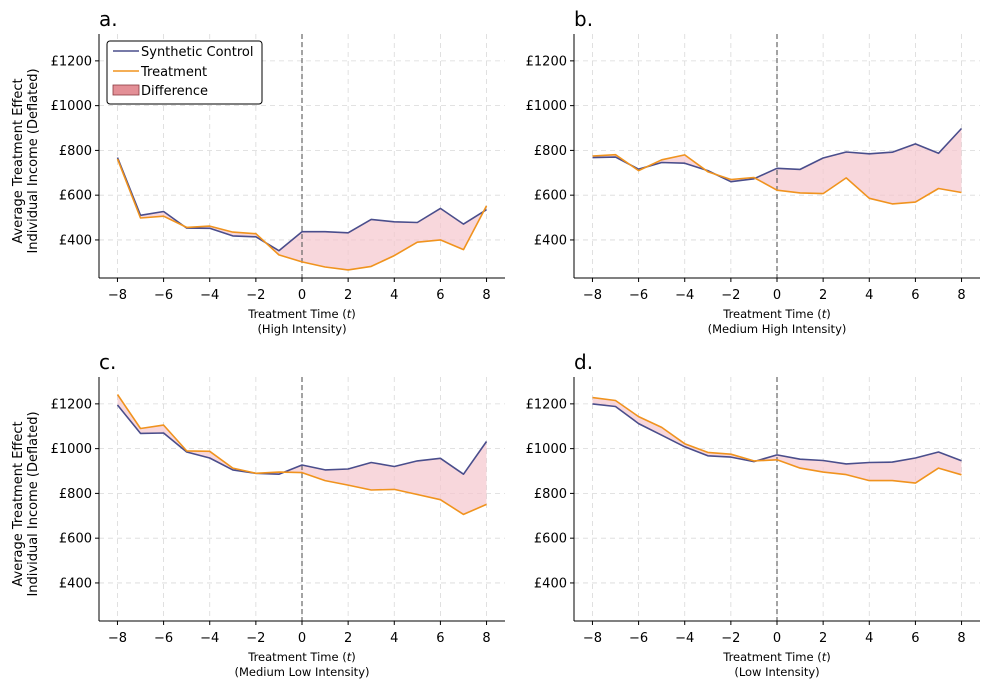 This screenshot has height=690, width=989. What do you see at coordinates (302, 672) in the screenshot?
I see `x-axis-subtitle: (Medium Low Intensity)` at bounding box center [302, 672].